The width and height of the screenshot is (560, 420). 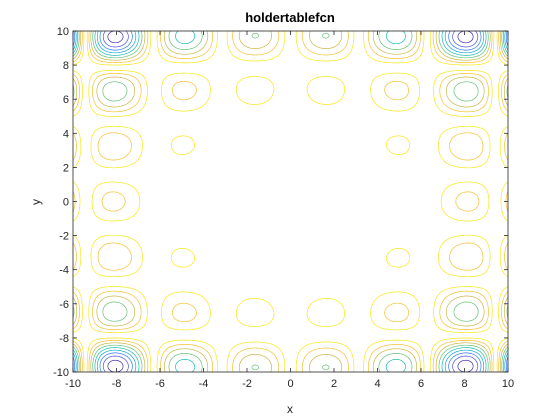 What do you see at coordinates (290, 409) in the screenshot?
I see `x-axis-label: x` at bounding box center [290, 409].